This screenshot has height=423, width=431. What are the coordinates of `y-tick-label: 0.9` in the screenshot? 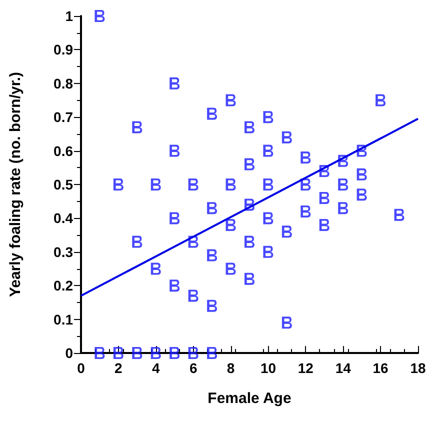 It's located at (64, 50).